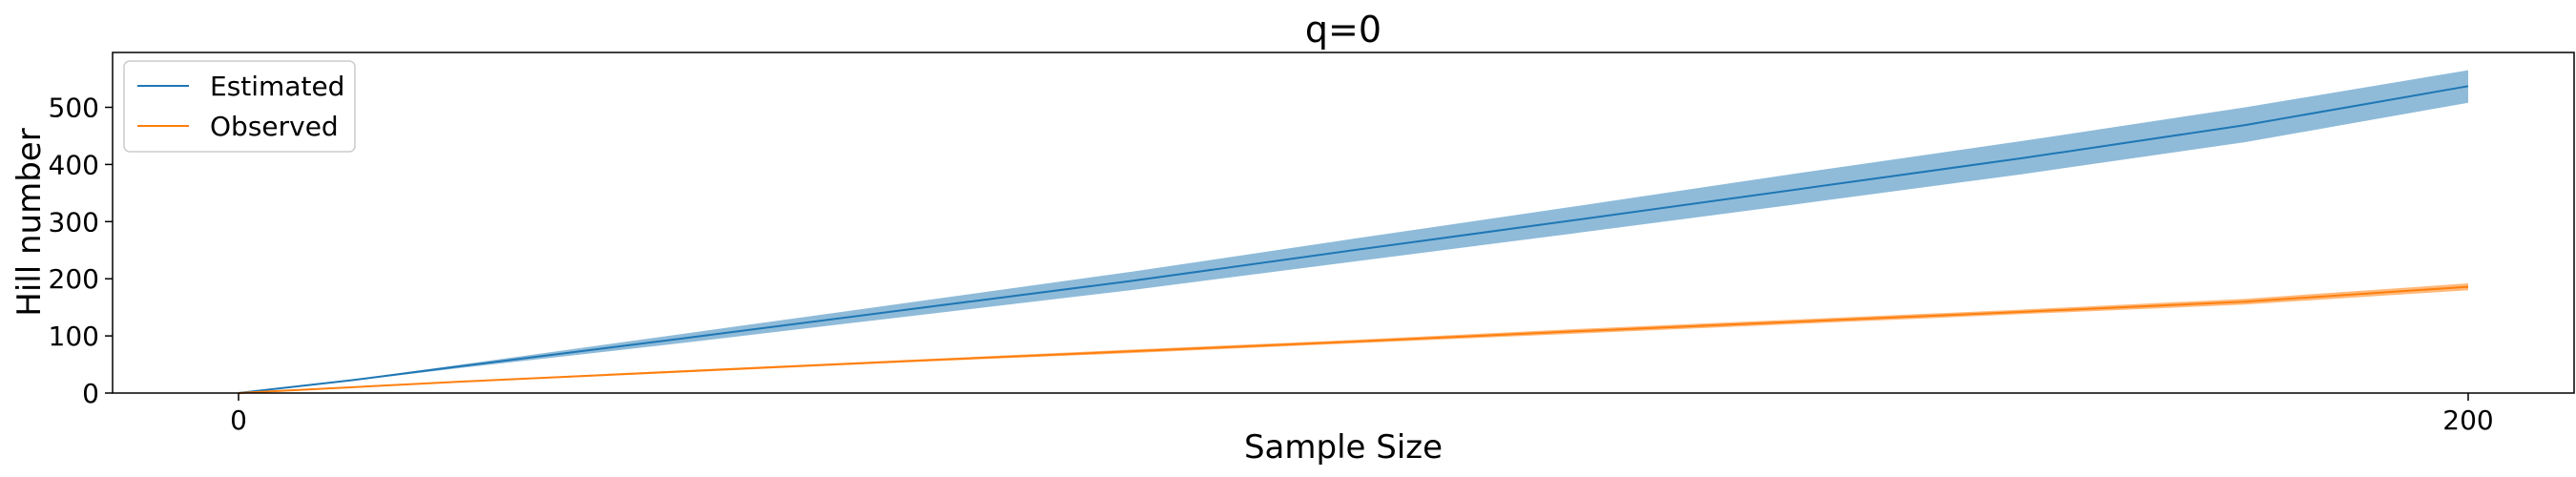 The image size is (2576, 477). What do you see at coordinates (74, 337) in the screenshot?
I see `y-tick-label: 100` at bounding box center [74, 337].